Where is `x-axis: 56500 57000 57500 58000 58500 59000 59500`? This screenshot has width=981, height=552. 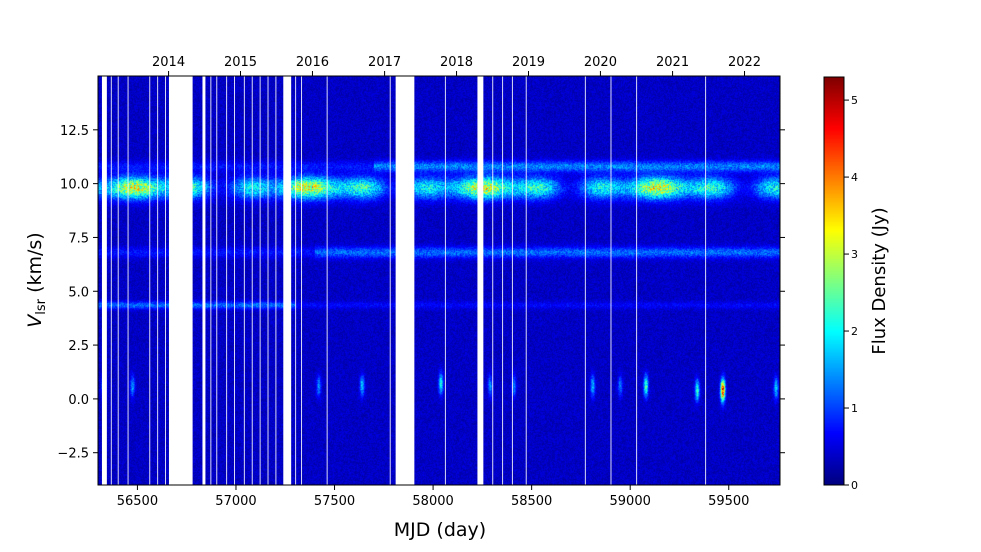 x-axis: 56500 57000 57500 58000 58500 59000 59500 is located at coordinates (433, 497).